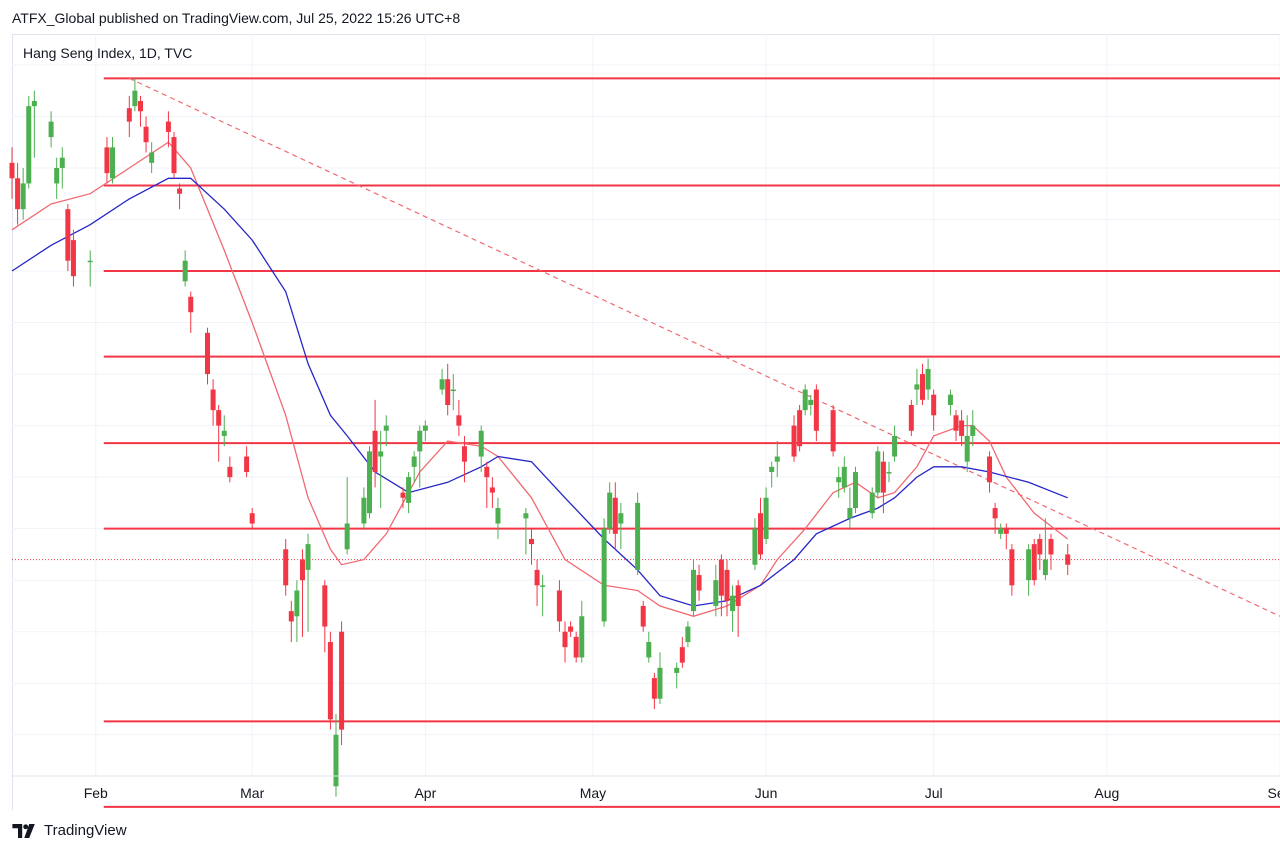  Describe the element at coordinates (593, 793) in the screenshot. I see `x-tick-label: May` at that location.